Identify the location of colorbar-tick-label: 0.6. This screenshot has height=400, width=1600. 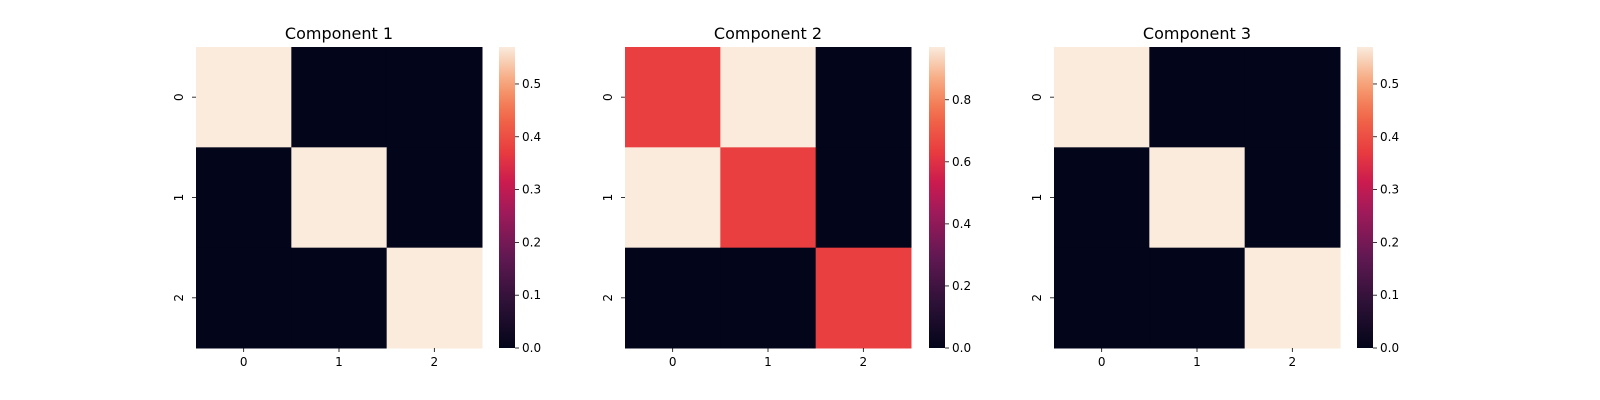
(961, 162).